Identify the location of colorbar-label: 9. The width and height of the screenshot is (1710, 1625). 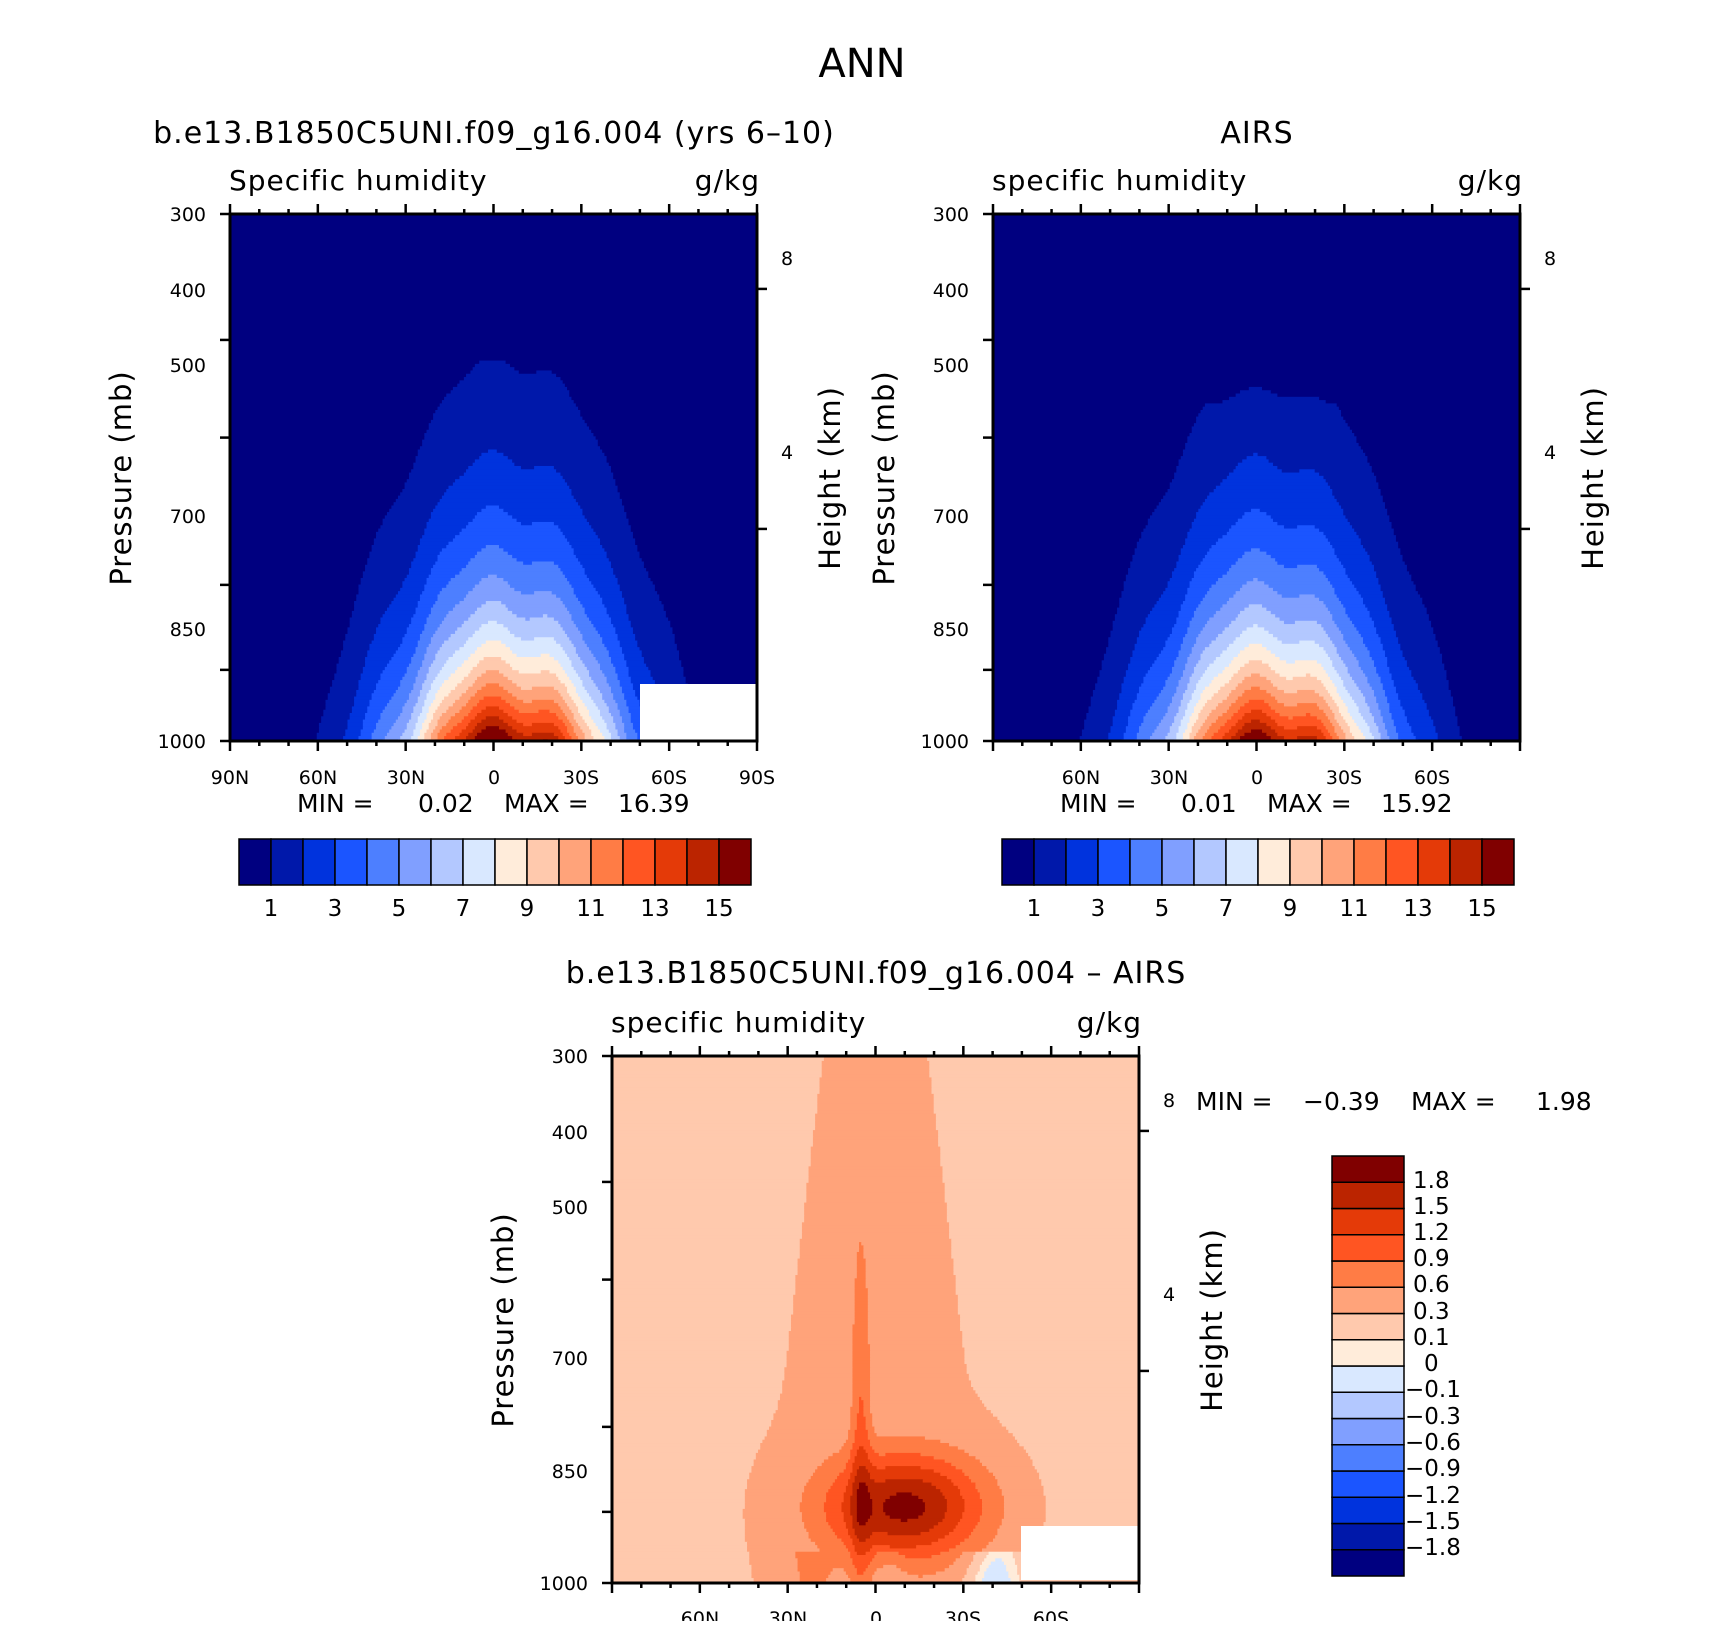
(527, 909).